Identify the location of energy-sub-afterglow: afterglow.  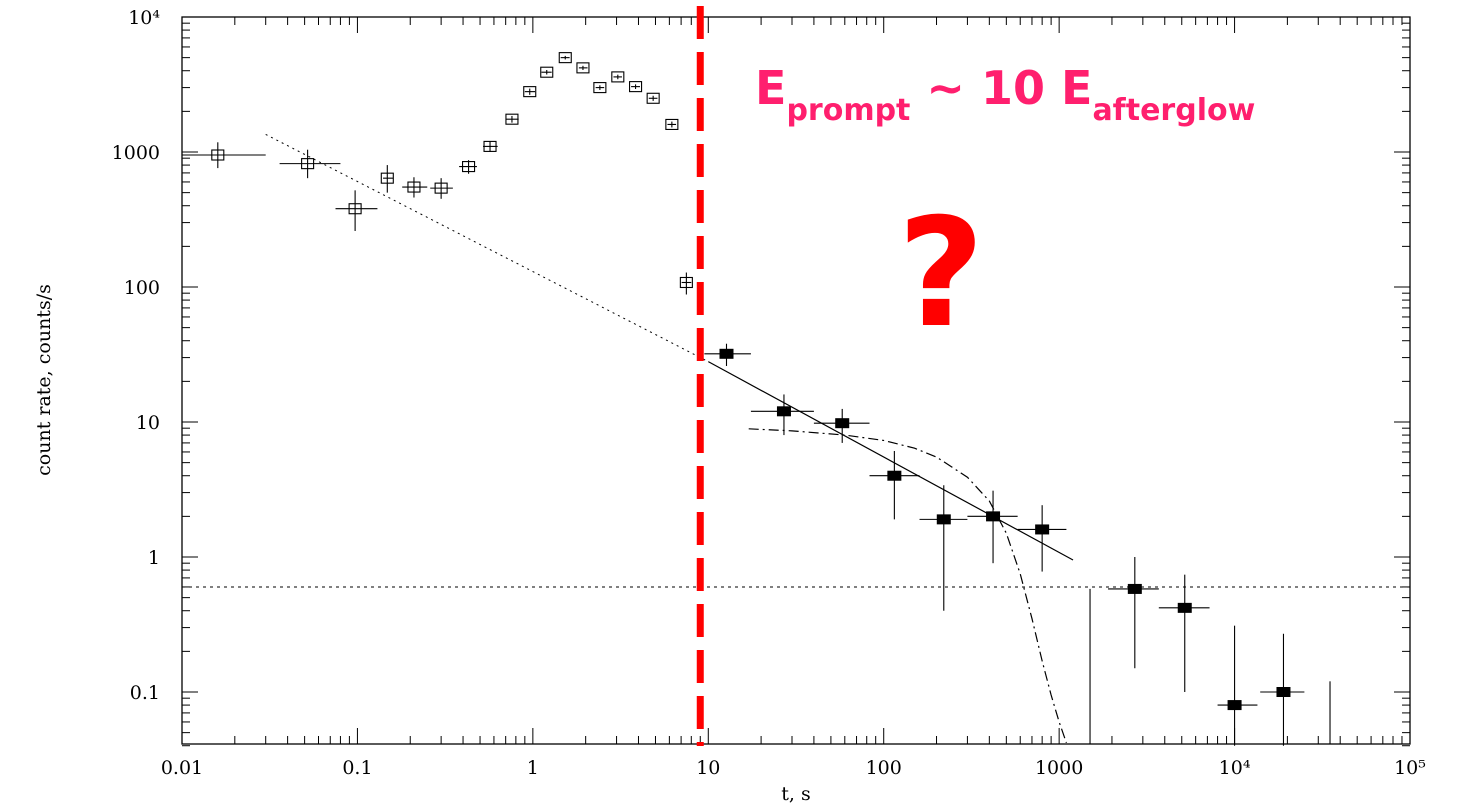
(1173, 110).